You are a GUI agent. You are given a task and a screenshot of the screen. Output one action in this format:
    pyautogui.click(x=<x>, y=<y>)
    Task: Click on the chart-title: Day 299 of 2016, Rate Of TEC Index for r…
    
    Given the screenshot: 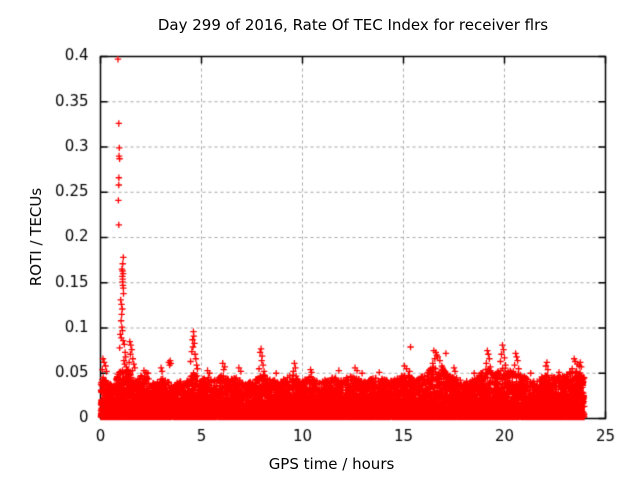 What is the action you would take?
    pyautogui.click(x=353, y=25)
    